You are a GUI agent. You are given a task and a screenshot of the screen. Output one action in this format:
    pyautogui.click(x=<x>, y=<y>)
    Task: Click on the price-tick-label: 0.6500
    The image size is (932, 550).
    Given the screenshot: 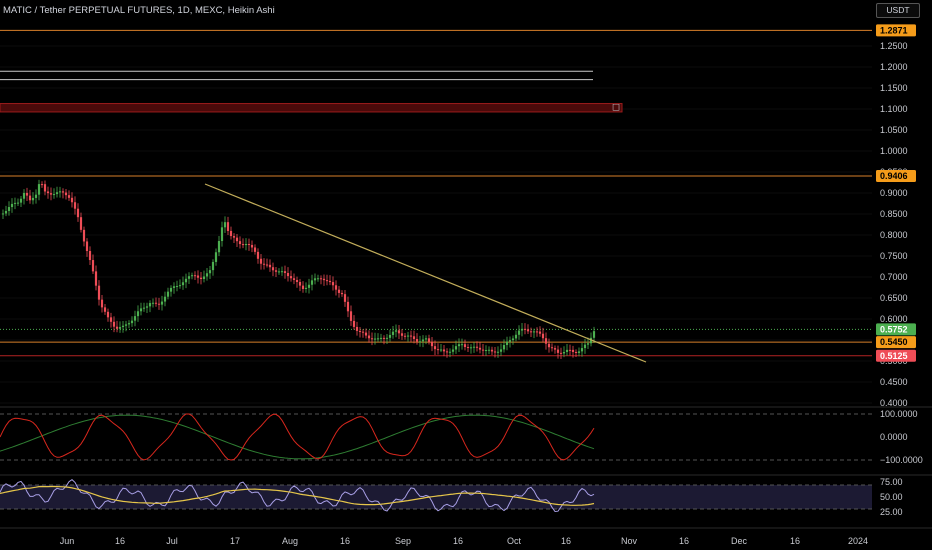 What is the action you would take?
    pyautogui.click(x=894, y=298)
    